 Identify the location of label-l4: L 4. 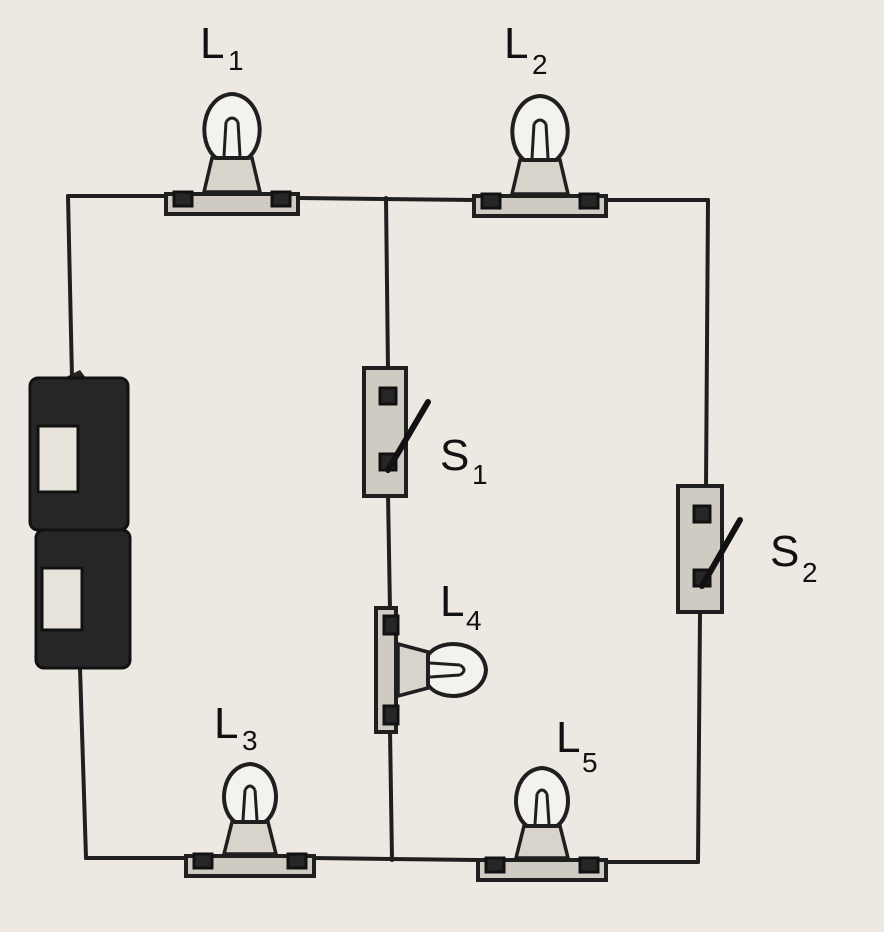
(461, 606).